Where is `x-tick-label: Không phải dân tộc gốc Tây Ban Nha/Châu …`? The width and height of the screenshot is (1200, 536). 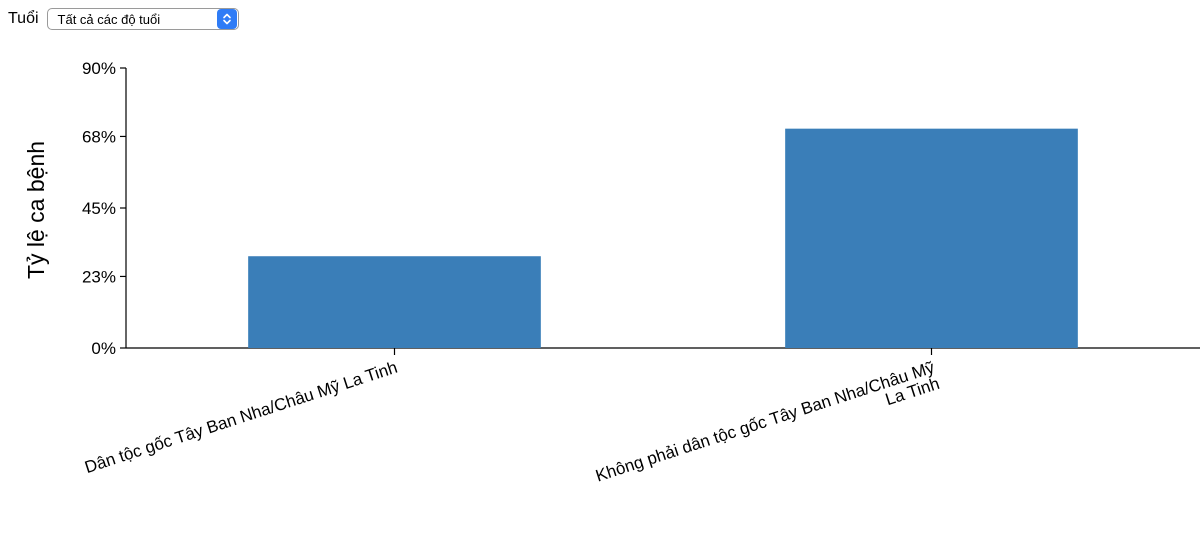 x-tick-label: Không phải dân tộc gốc Tây Ban Nha/Châu … is located at coordinates (767, 422).